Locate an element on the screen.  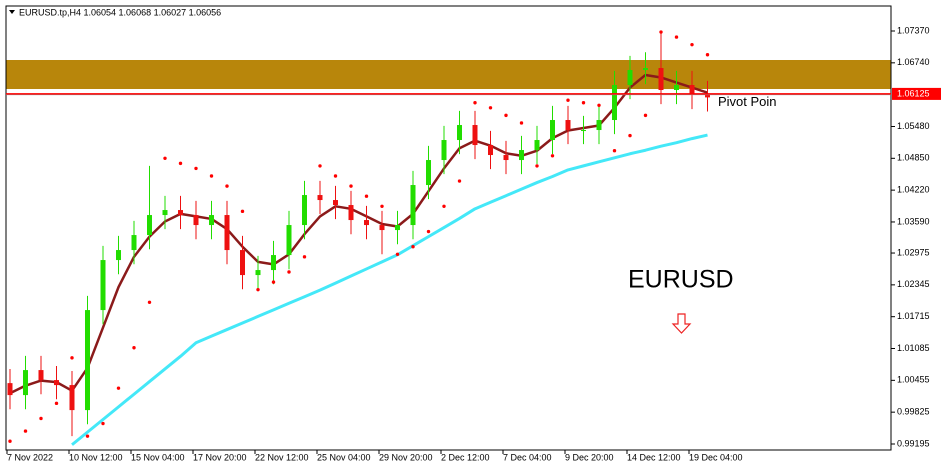
y-tick-label: 1.04220 is located at coordinates (913, 190).